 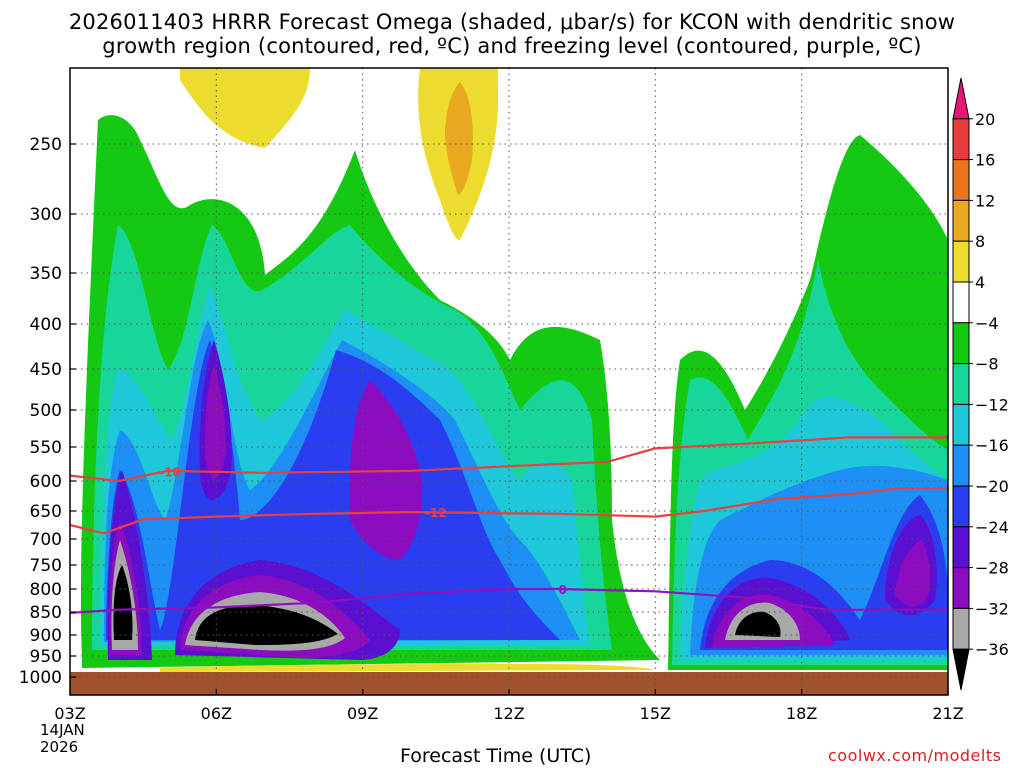 What do you see at coordinates (992, 568) in the screenshot?
I see `colorbar-label: −28` at bounding box center [992, 568].